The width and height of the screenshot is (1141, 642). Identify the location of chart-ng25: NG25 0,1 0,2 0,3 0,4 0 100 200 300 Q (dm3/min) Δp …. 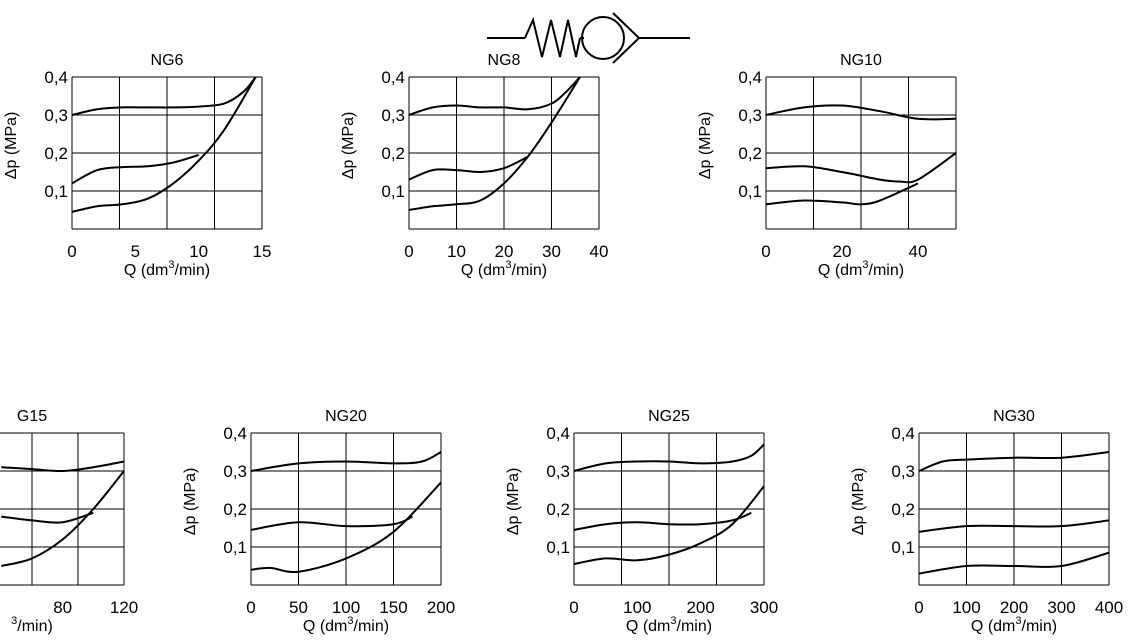
(641, 521).